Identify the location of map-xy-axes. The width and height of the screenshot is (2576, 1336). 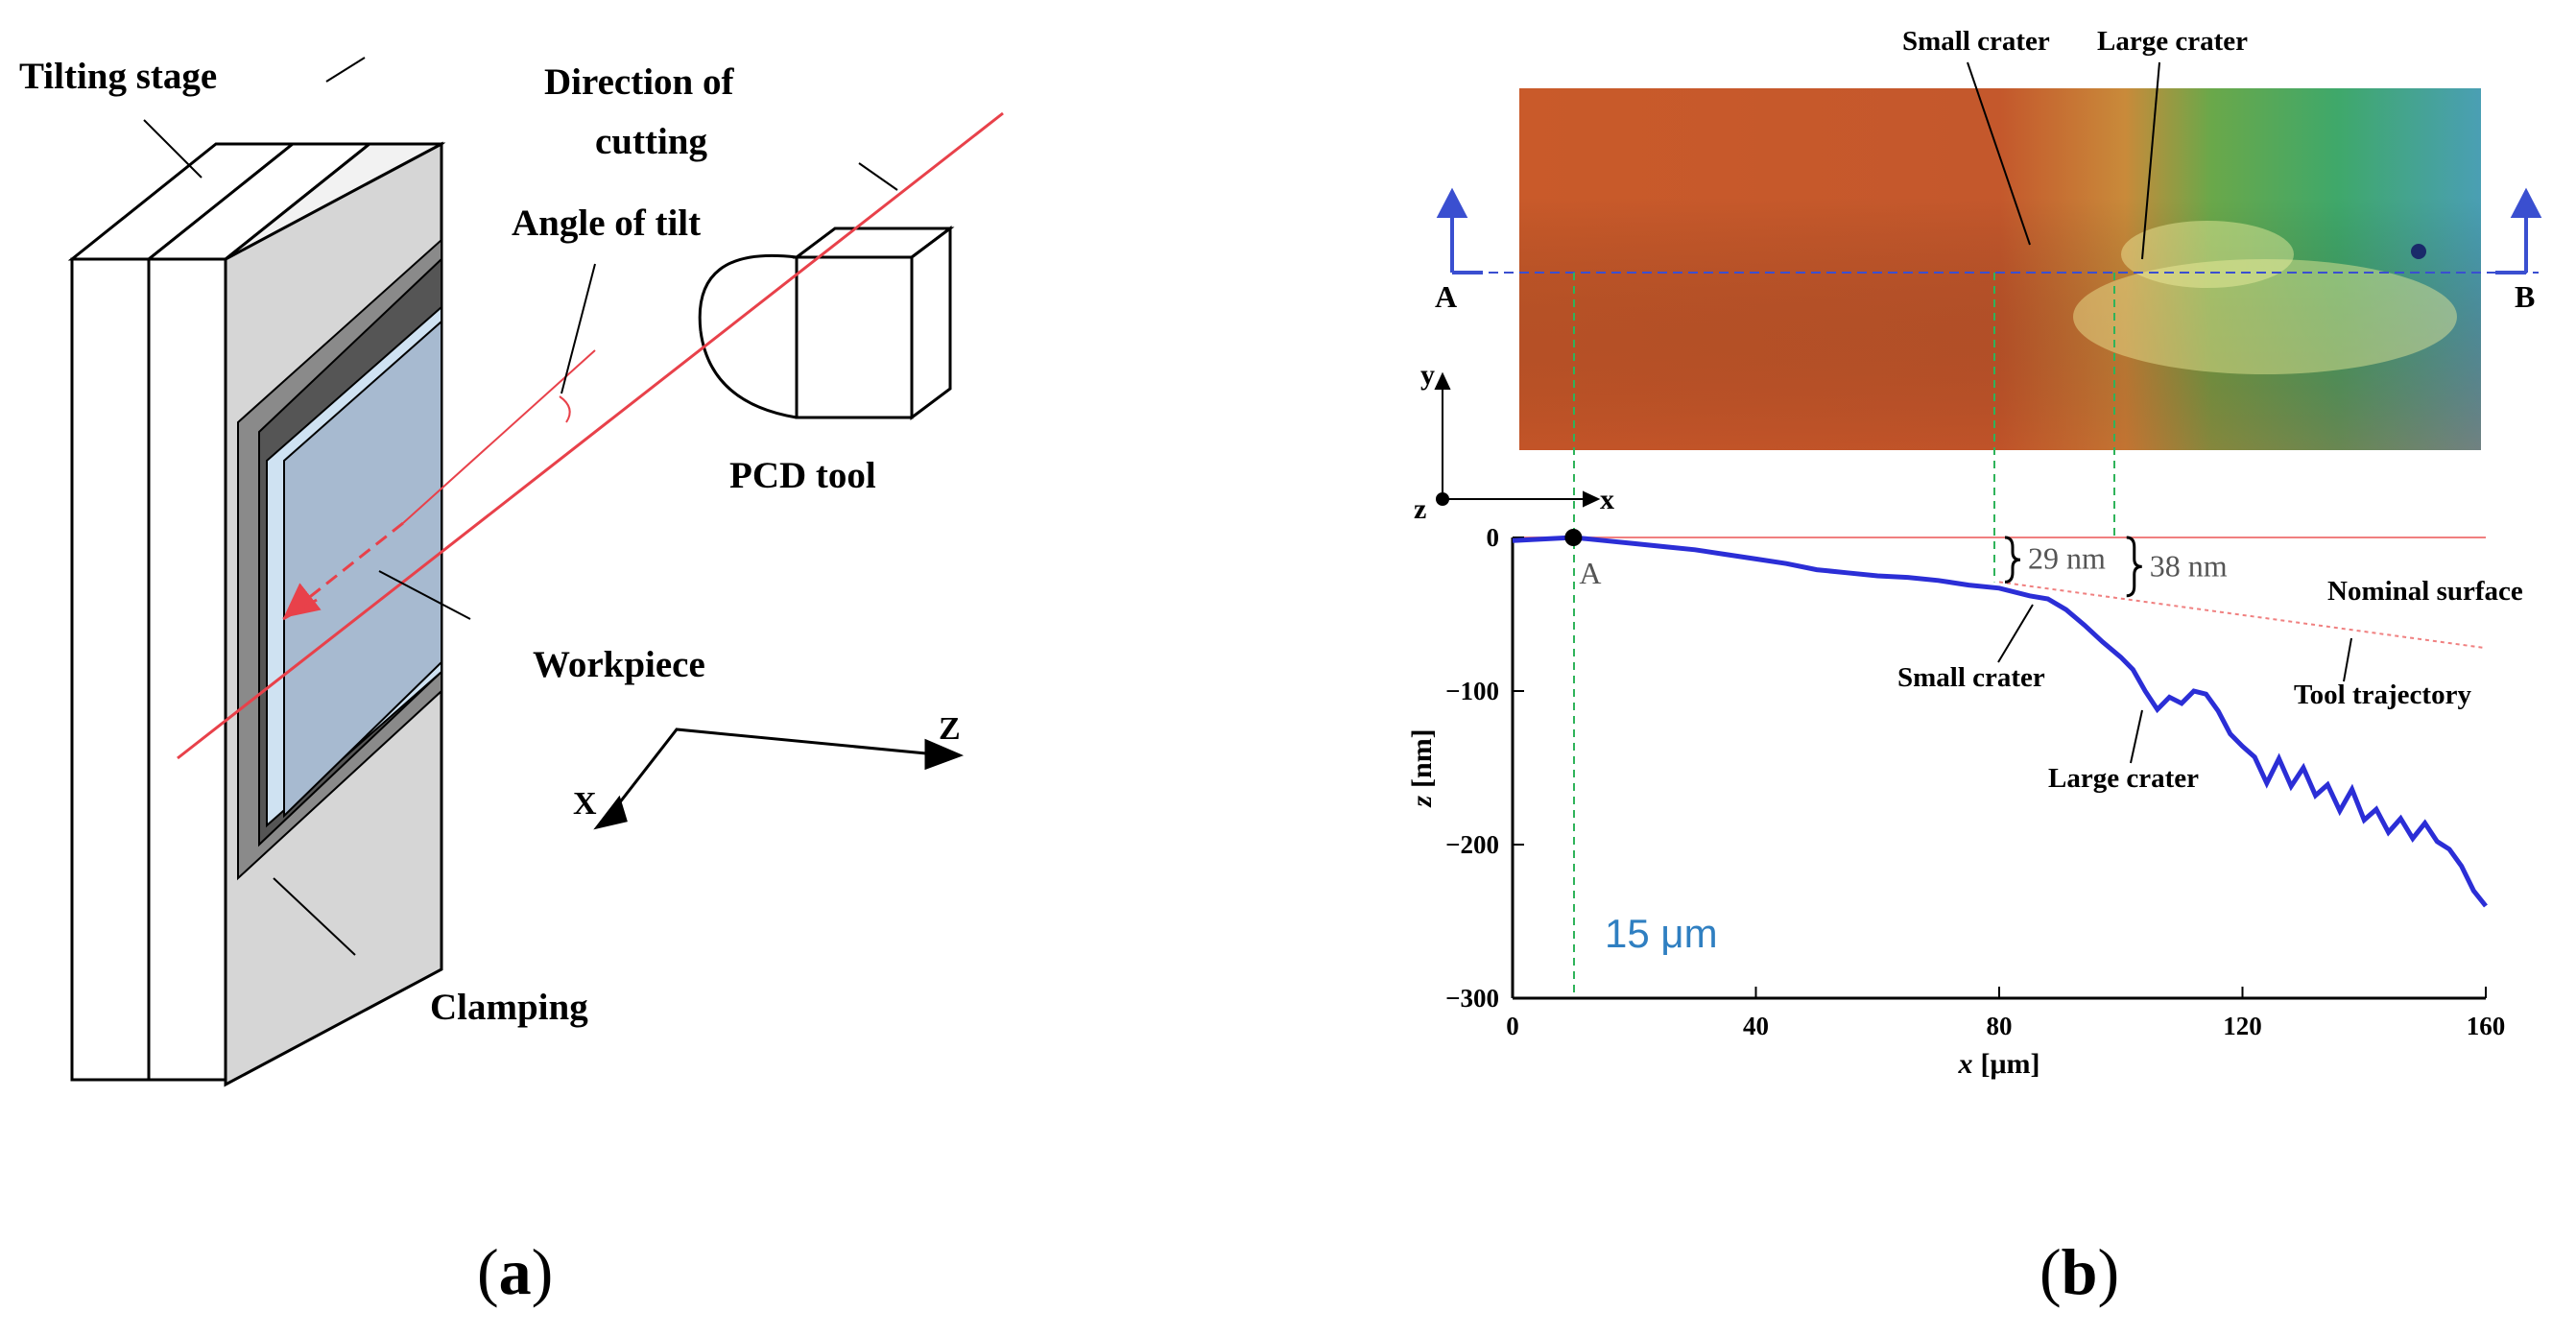
(1517, 439).